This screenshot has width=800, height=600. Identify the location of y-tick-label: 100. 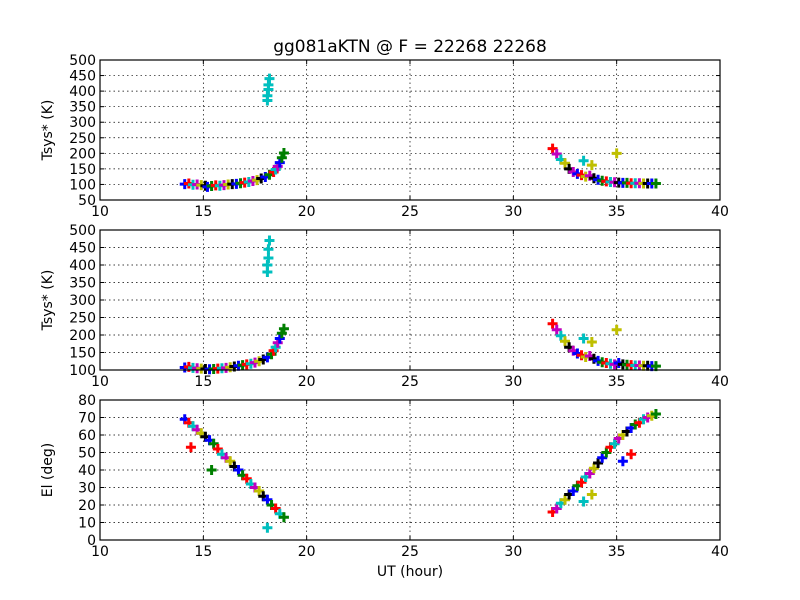
(82, 371).